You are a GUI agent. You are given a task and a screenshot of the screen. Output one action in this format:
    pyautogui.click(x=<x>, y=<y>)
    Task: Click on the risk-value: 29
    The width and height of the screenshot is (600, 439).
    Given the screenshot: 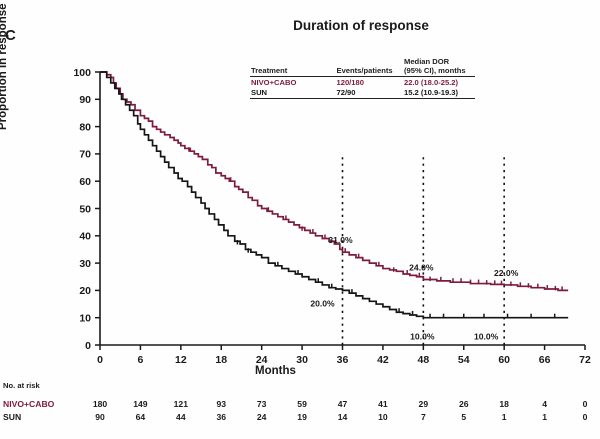 What is the action you would take?
    pyautogui.click(x=423, y=404)
    